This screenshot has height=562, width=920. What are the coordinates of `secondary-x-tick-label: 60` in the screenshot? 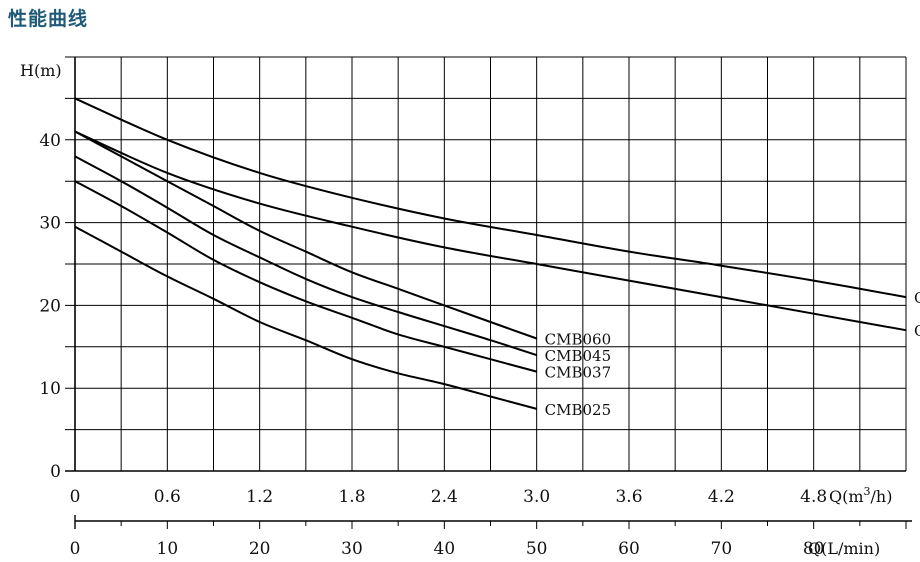 It's located at (629, 549).